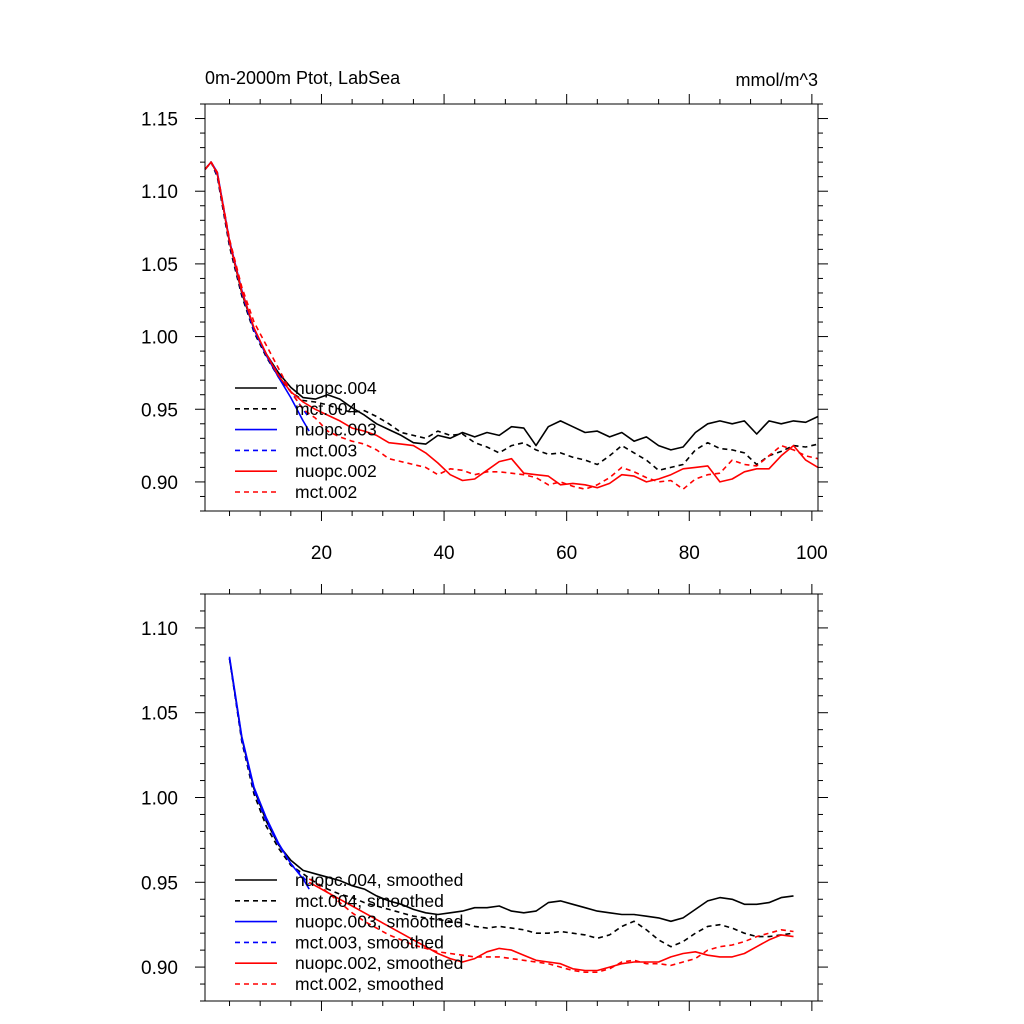 The height and width of the screenshot is (1024, 1024). What do you see at coordinates (369, 984) in the screenshot?
I see `legend-label: mct.002, smoothed` at bounding box center [369, 984].